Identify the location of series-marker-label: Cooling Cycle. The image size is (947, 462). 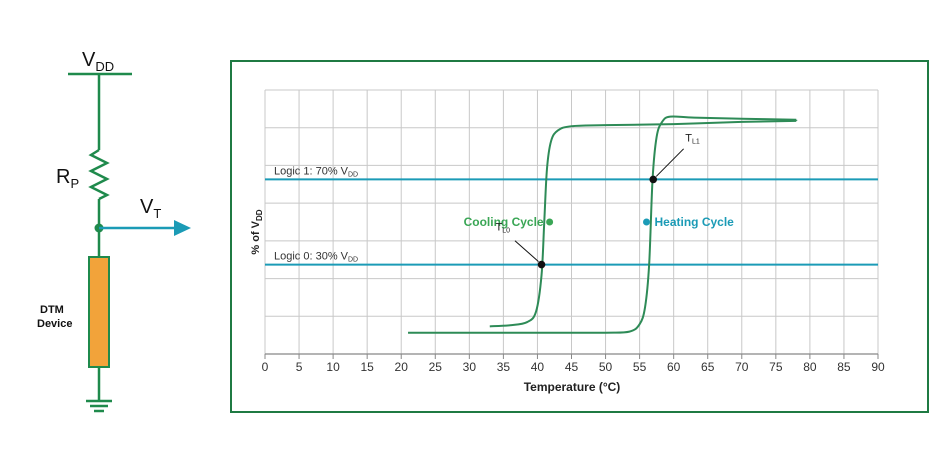
(504, 222).